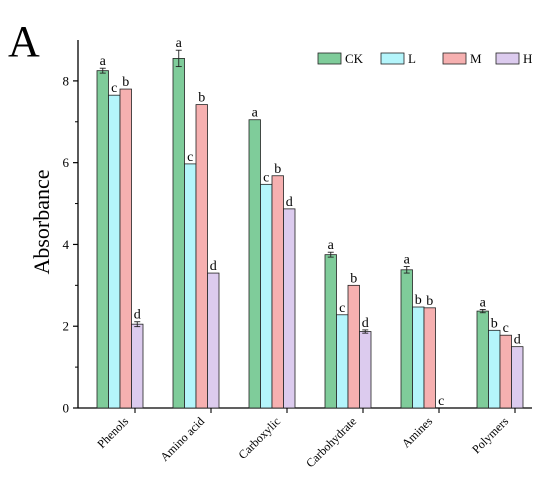  What do you see at coordinates (331, 442) in the screenshot?
I see `x-tick-label: Carbohydrate` at bounding box center [331, 442].